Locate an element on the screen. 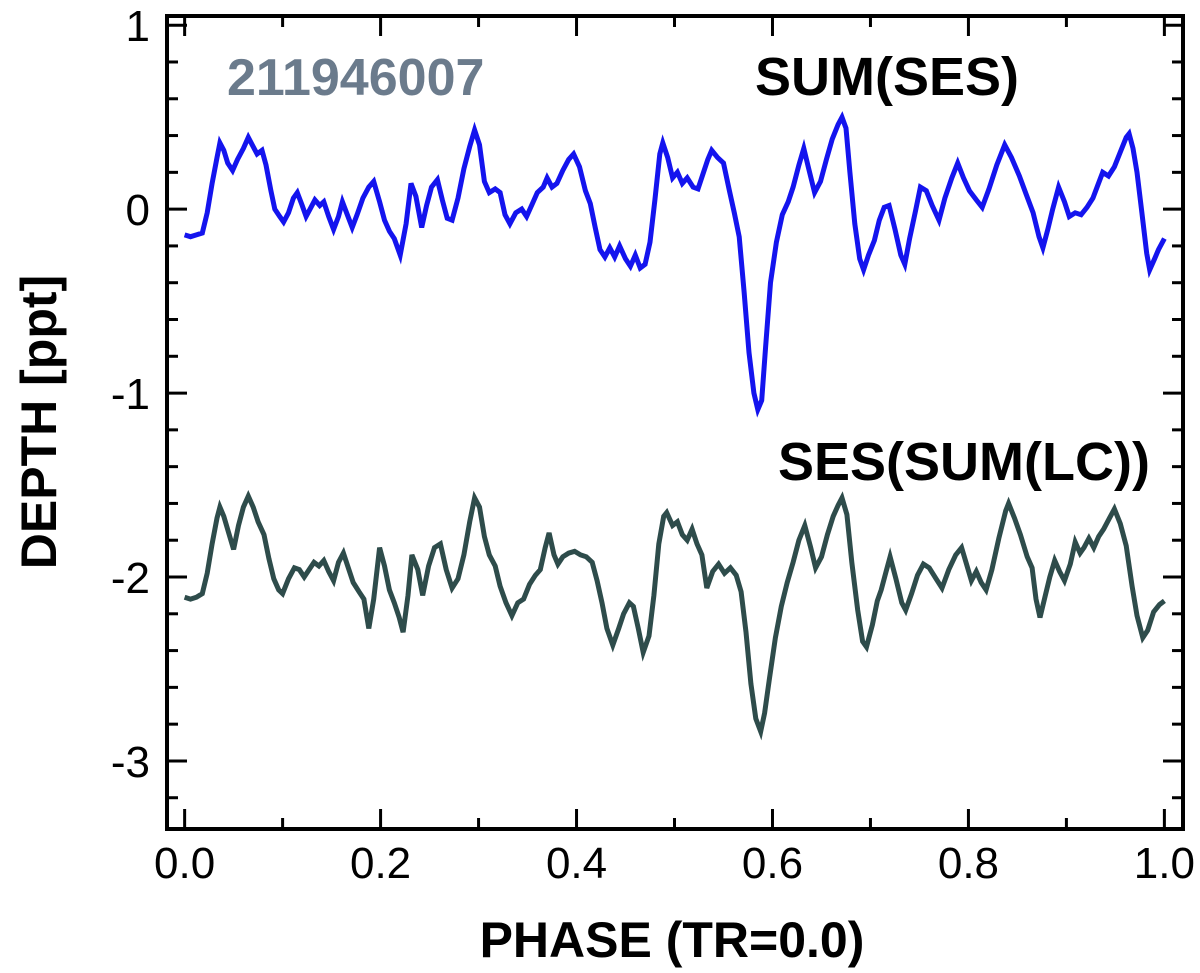  y-tick-label: -1 is located at coordinates (130, 394).